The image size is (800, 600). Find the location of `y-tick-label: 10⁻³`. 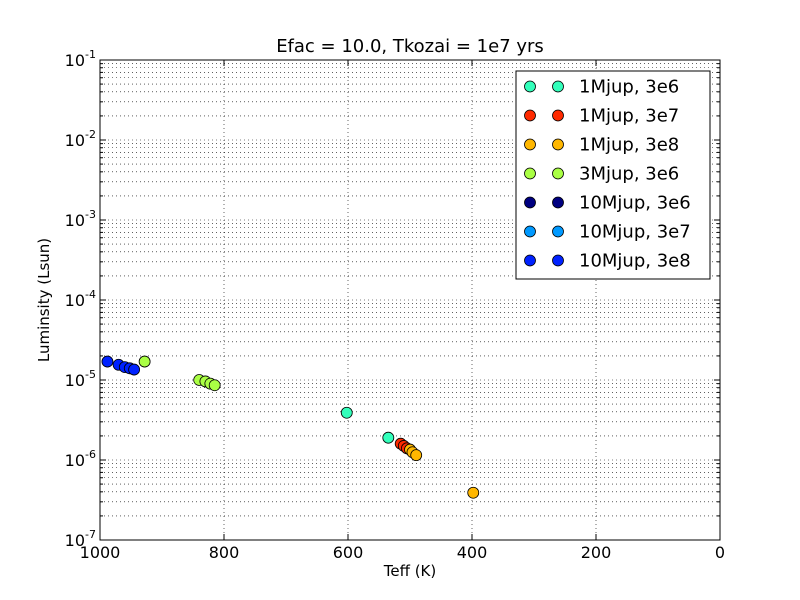

y-tick-label: 10⁻³ is located at coordinates (80, 219).